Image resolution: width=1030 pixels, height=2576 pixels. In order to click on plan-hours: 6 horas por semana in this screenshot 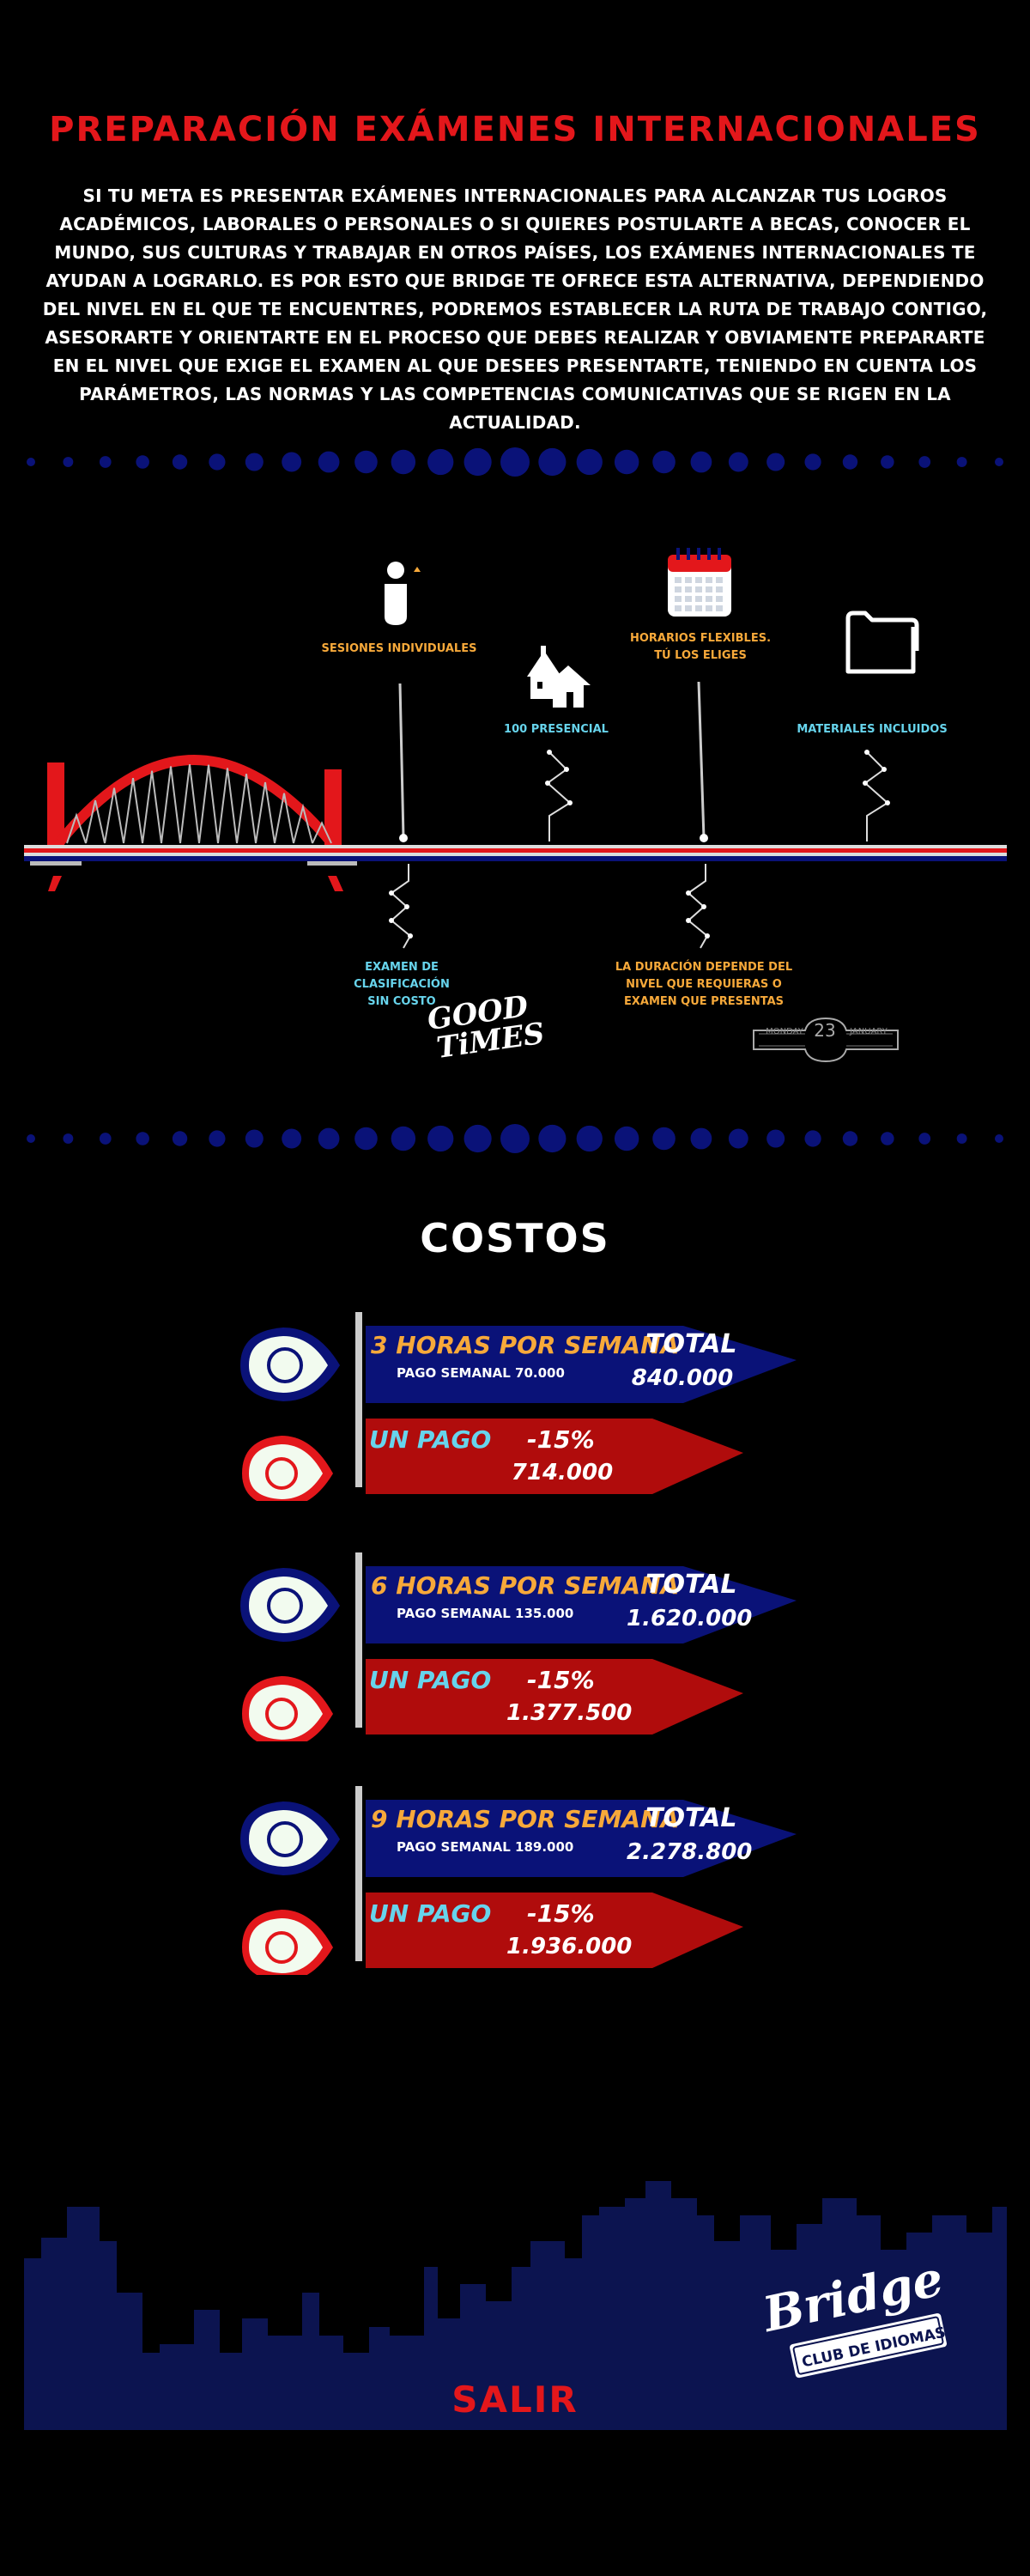, I will do `click(525, 1586)`.